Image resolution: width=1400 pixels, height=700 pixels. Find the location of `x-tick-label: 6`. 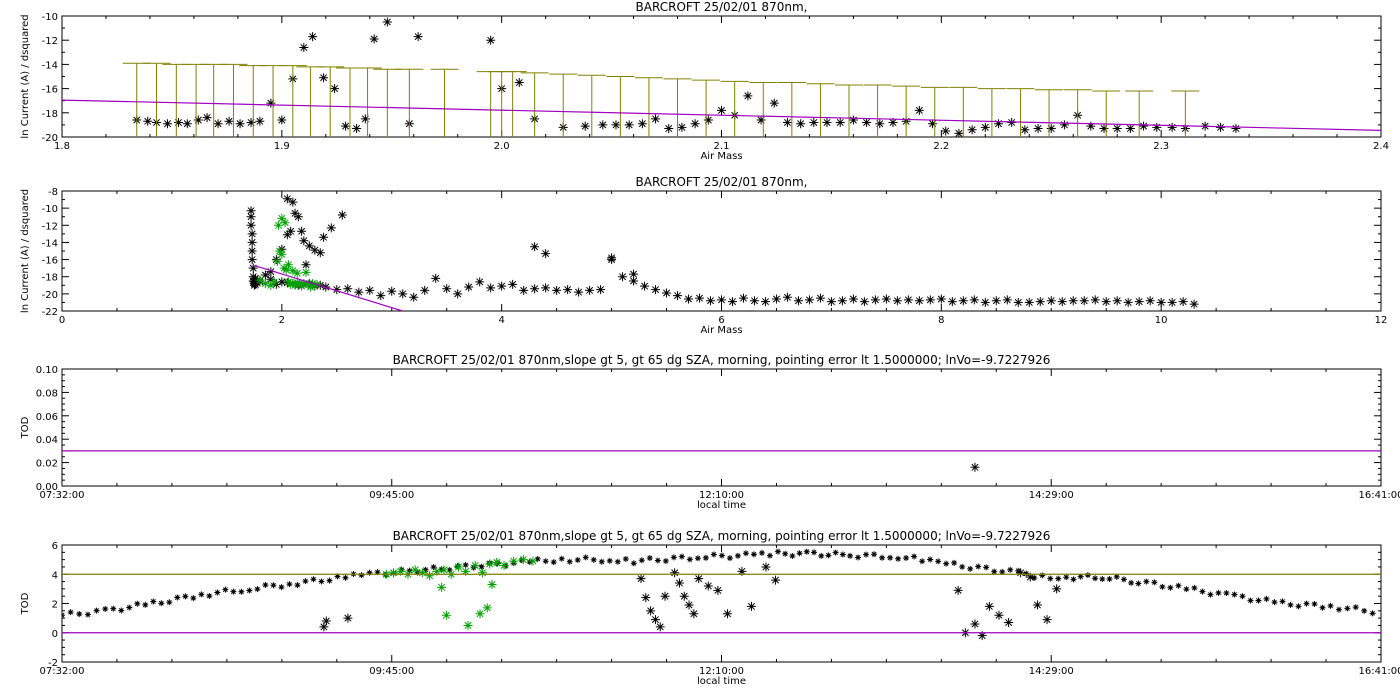

x-tick-label: 6 is located at coordinates (721, 320).